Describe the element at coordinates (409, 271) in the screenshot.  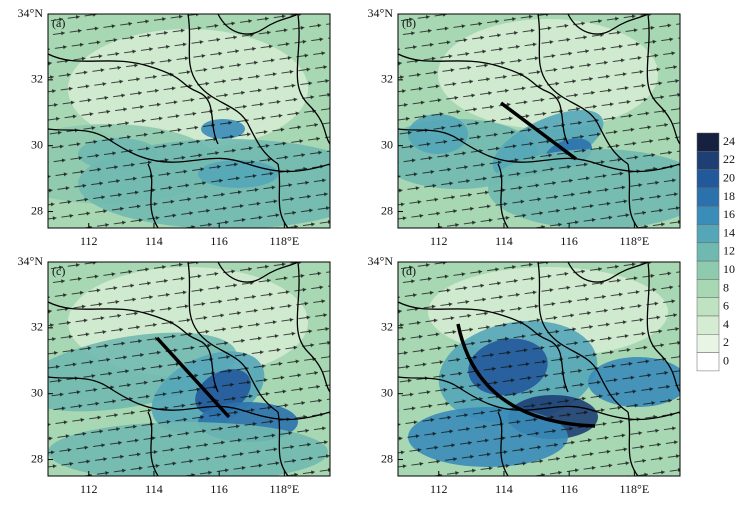
I see `panel-label: (d)` at that location.